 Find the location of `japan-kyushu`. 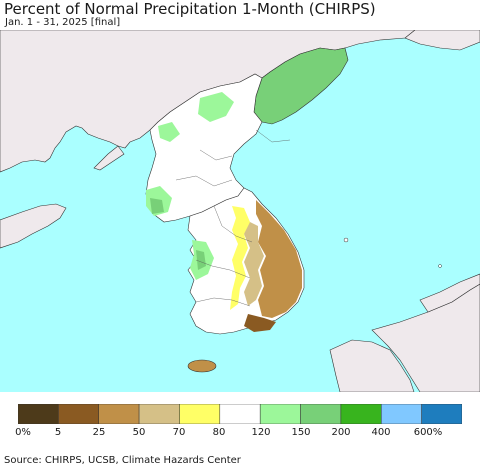

japan-kyushu is located at coordinates (372, 365).